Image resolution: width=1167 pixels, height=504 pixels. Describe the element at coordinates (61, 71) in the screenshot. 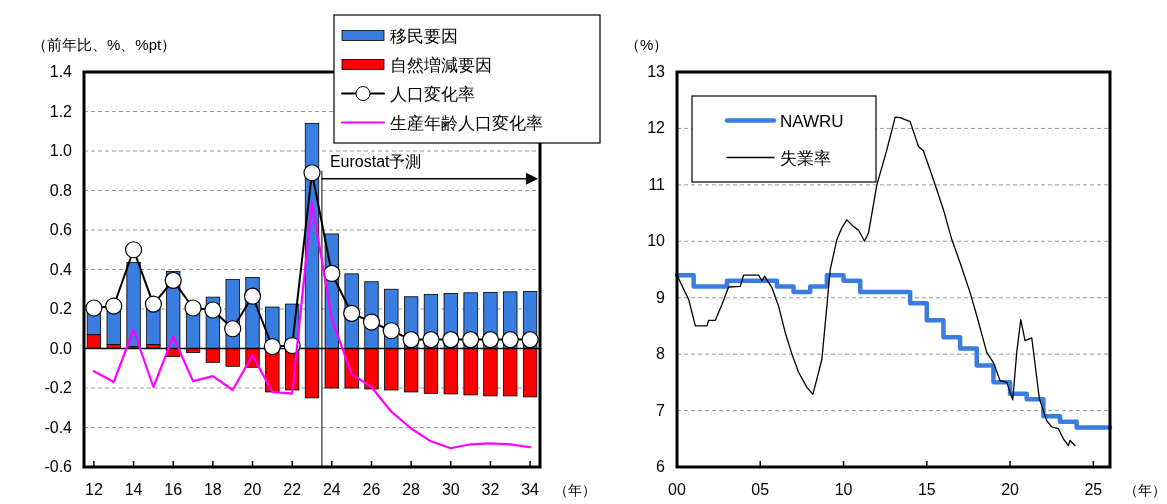

I see `y-tick-label: 1.4` at that location.